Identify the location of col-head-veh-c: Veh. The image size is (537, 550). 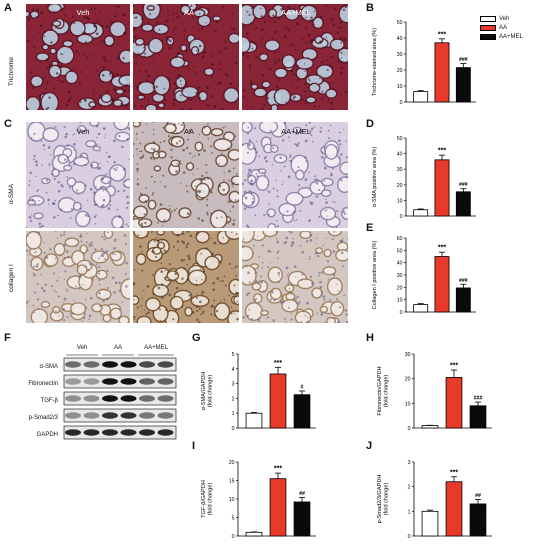
(83, 131).